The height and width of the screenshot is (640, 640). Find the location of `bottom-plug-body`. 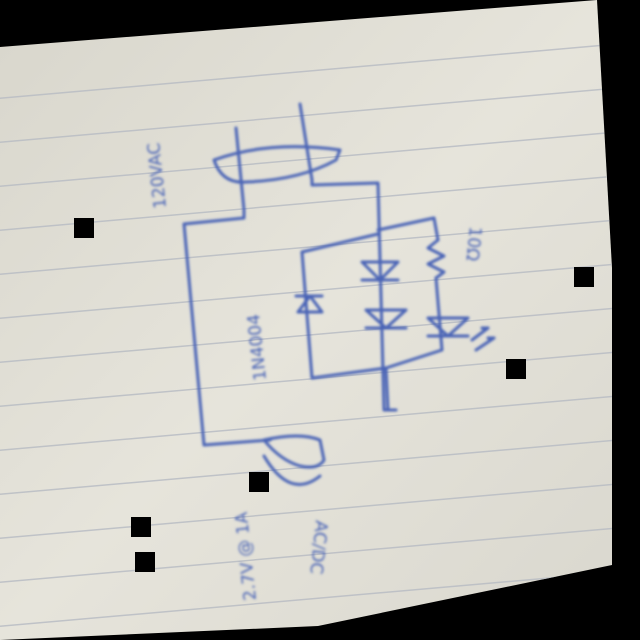

bottom-plug-body is located at coordinates (292, 470).